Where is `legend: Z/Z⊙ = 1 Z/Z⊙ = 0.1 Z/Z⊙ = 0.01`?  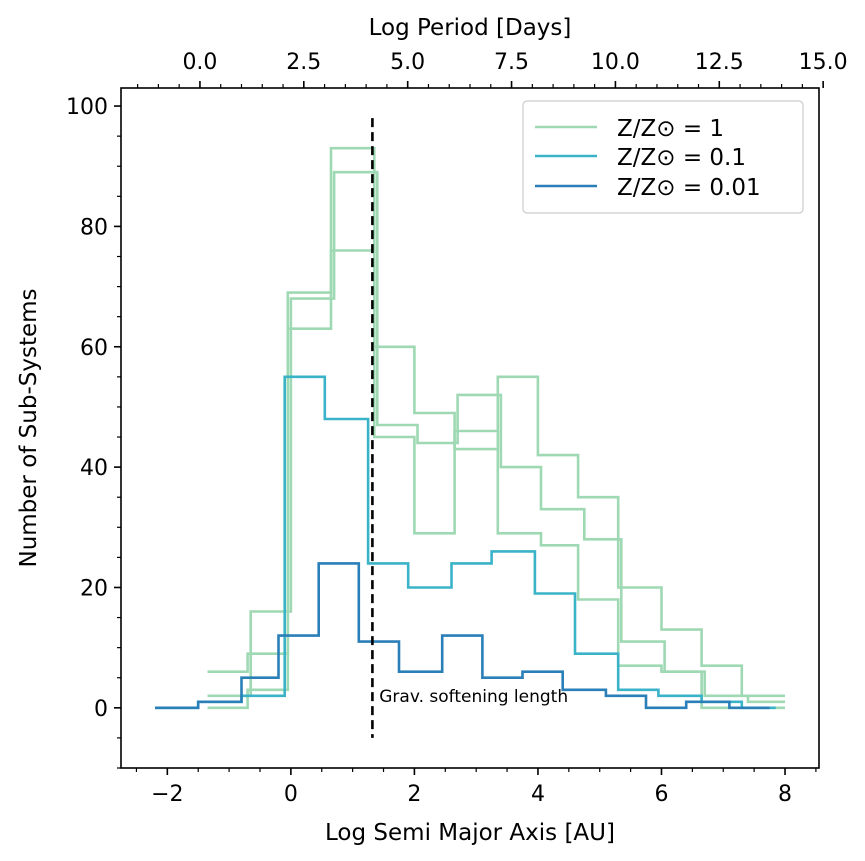 legend: Z/Z⊙ = 1 Z/Z⊙ = 0.1 Z/Z⊙ = 0.01 is located at coordinates (663, 157).